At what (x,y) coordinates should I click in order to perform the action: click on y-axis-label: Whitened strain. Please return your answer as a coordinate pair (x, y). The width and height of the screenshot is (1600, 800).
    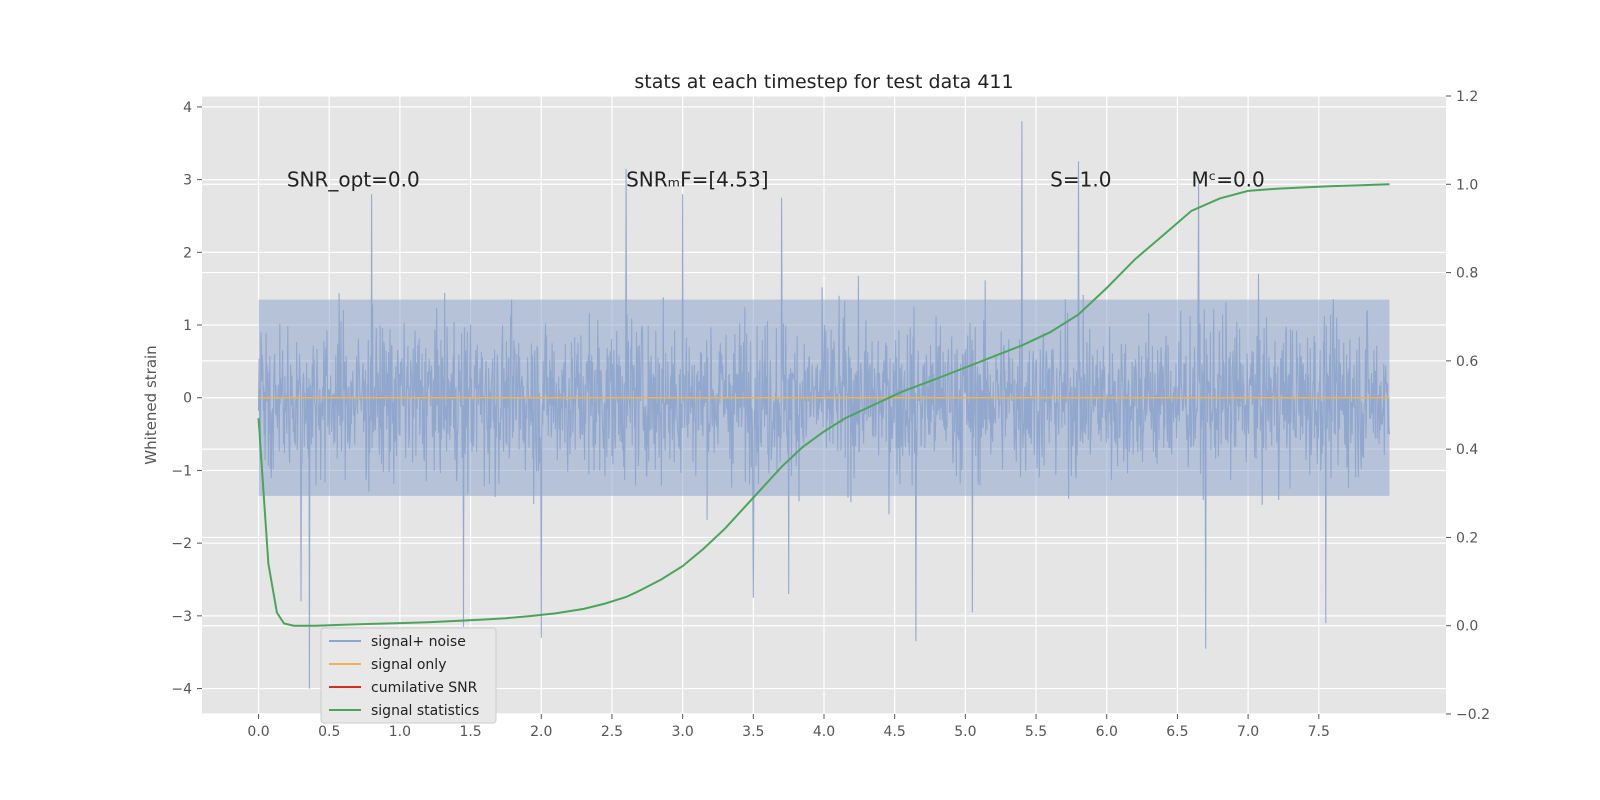
    Looking at the image, I should click on (151, 404).